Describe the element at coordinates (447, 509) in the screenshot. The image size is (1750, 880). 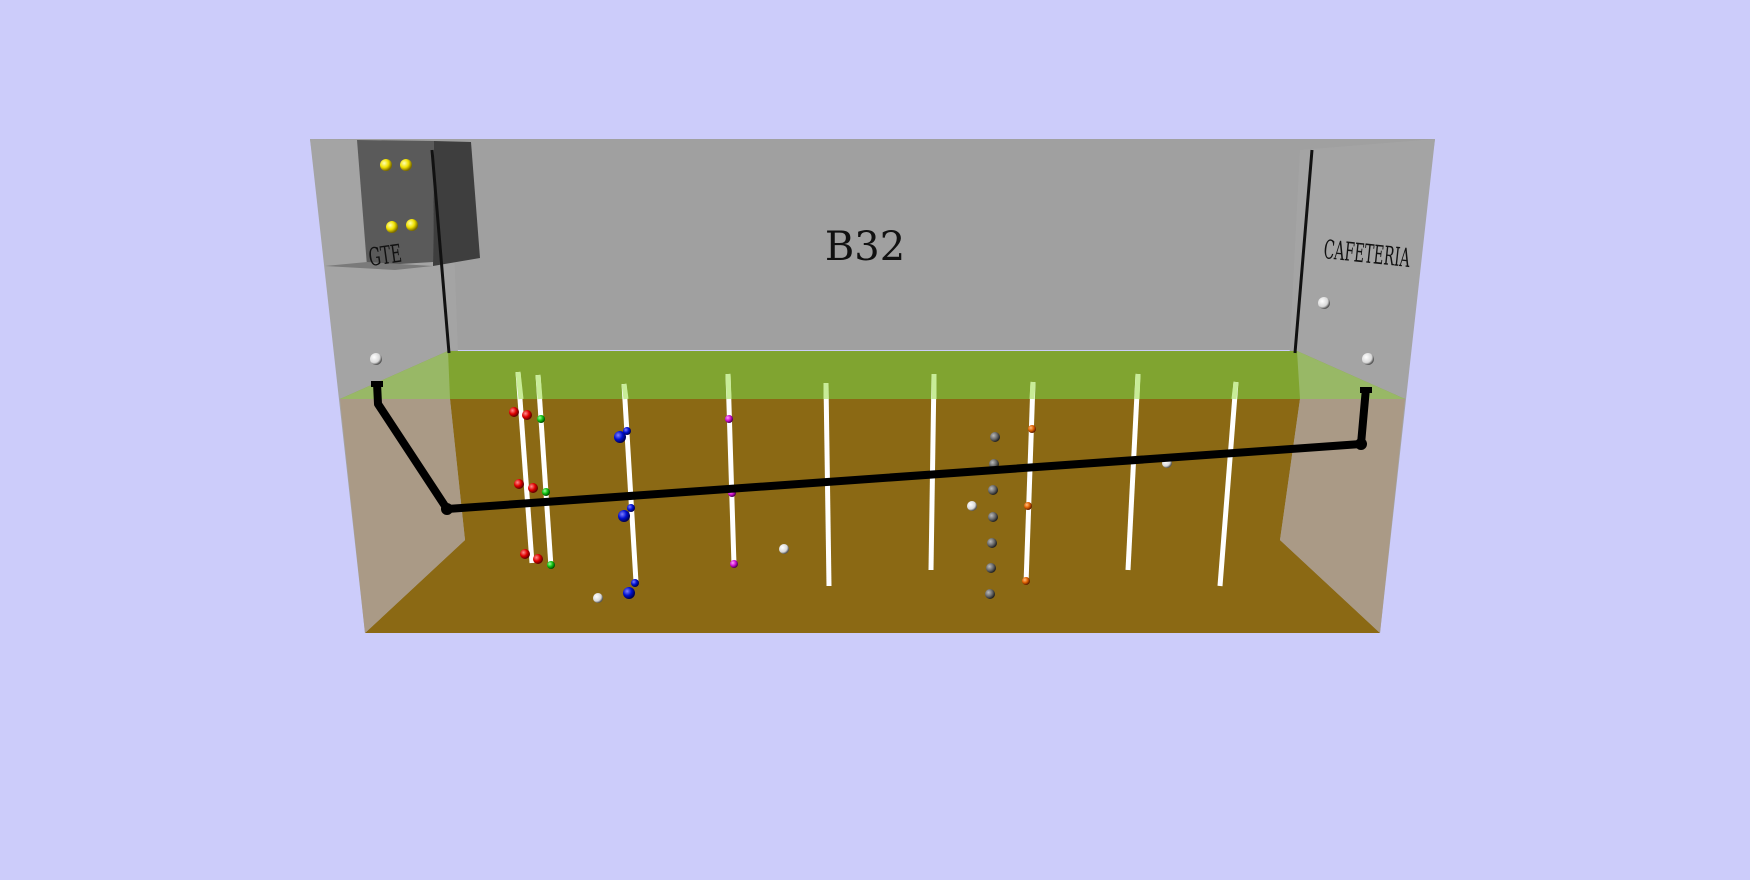
I see `pipe-joint-left` at that location.